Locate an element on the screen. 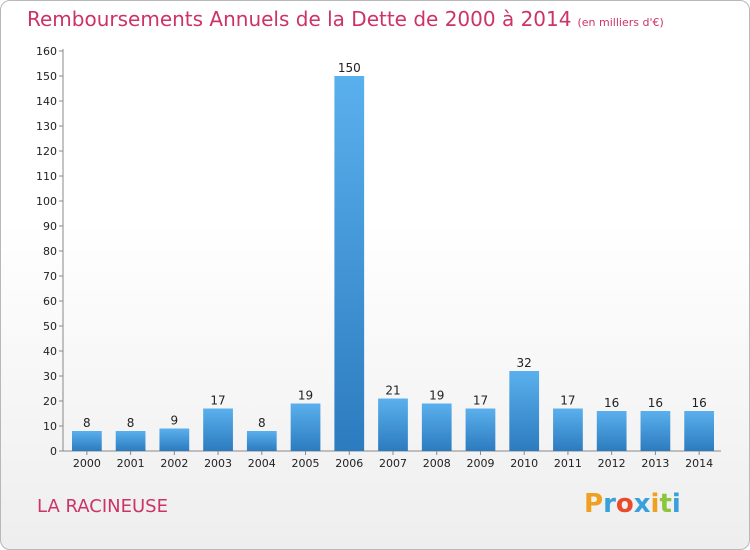  bar-2009 is located at coordinates (480, 429).